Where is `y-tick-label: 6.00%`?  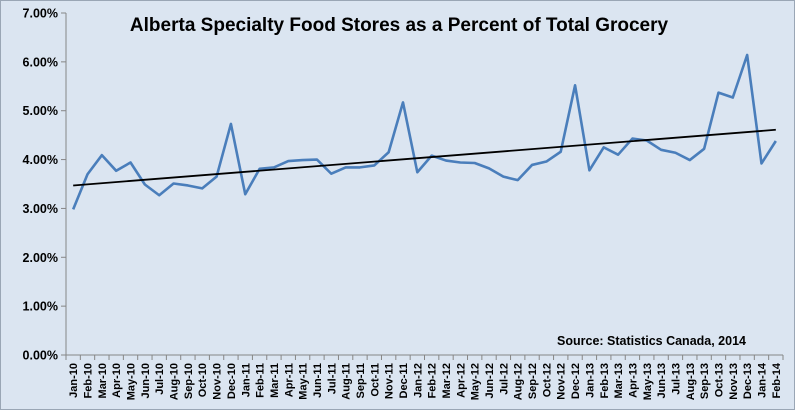
y-tick-label: 6.00% is located at coordinates (40, 62).